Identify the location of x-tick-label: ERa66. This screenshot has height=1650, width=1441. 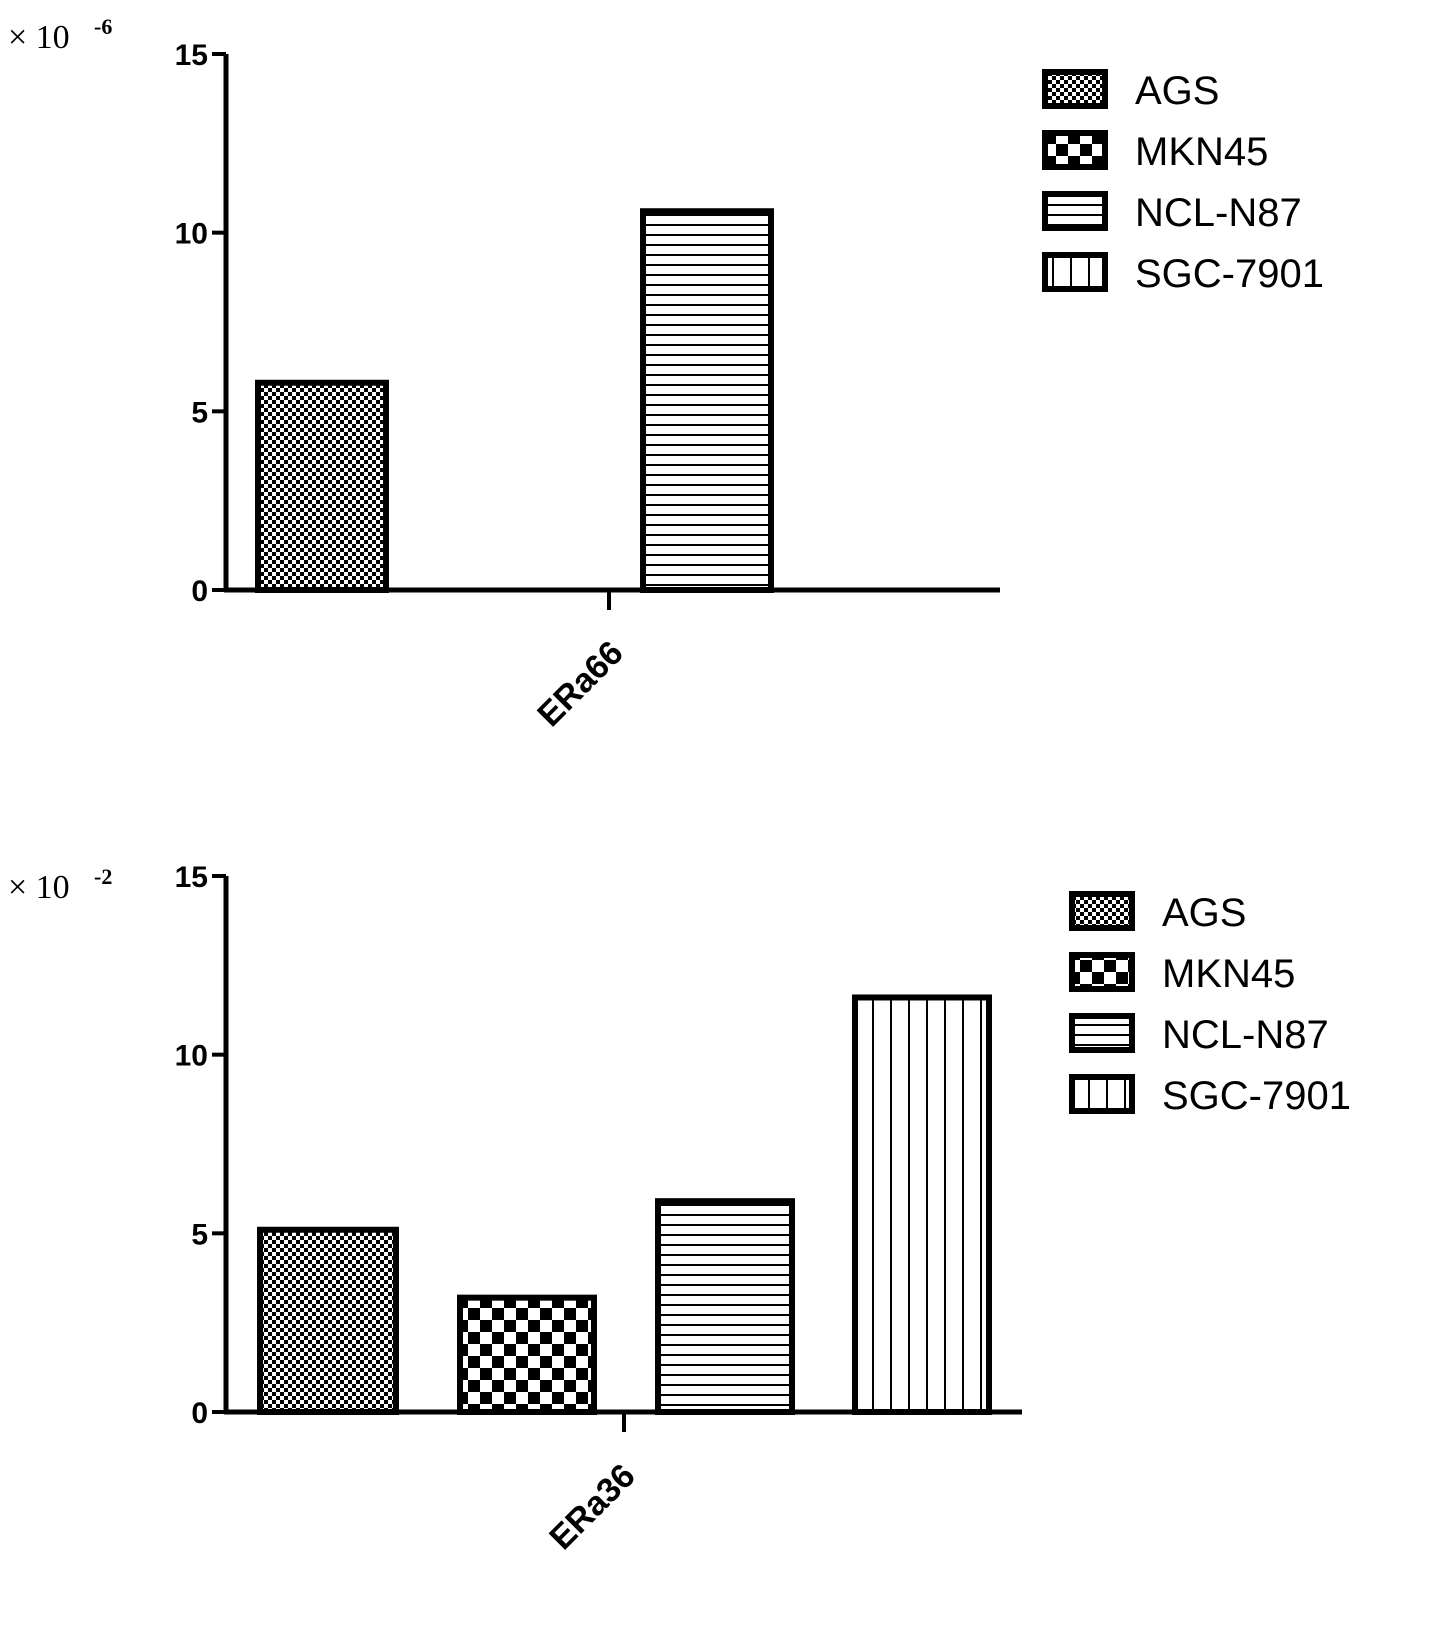
(580, 684).